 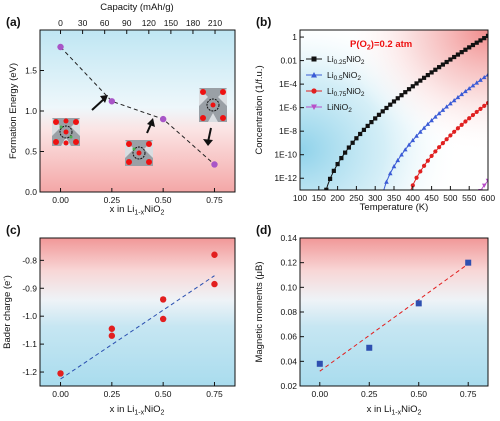 I want to click on panel-a-ytick-label-3: 1.5, so click(x=31, y=71).